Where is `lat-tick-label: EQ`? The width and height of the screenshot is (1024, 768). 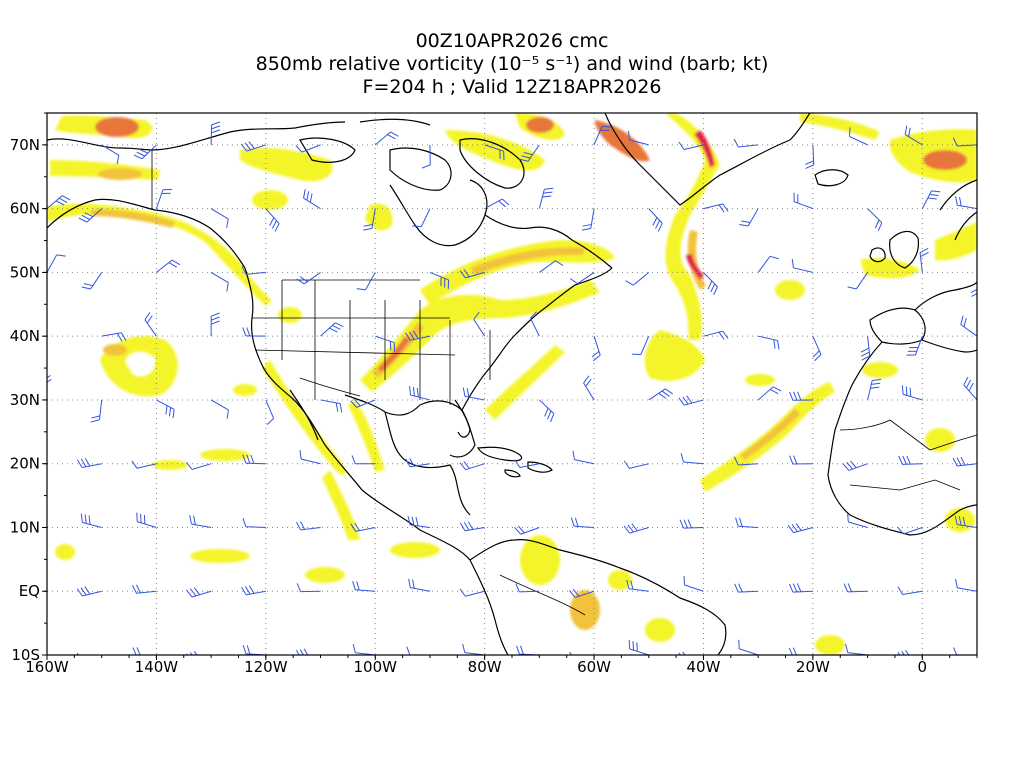 lat-tick-label: EQ is located at coordinates (29, 591).